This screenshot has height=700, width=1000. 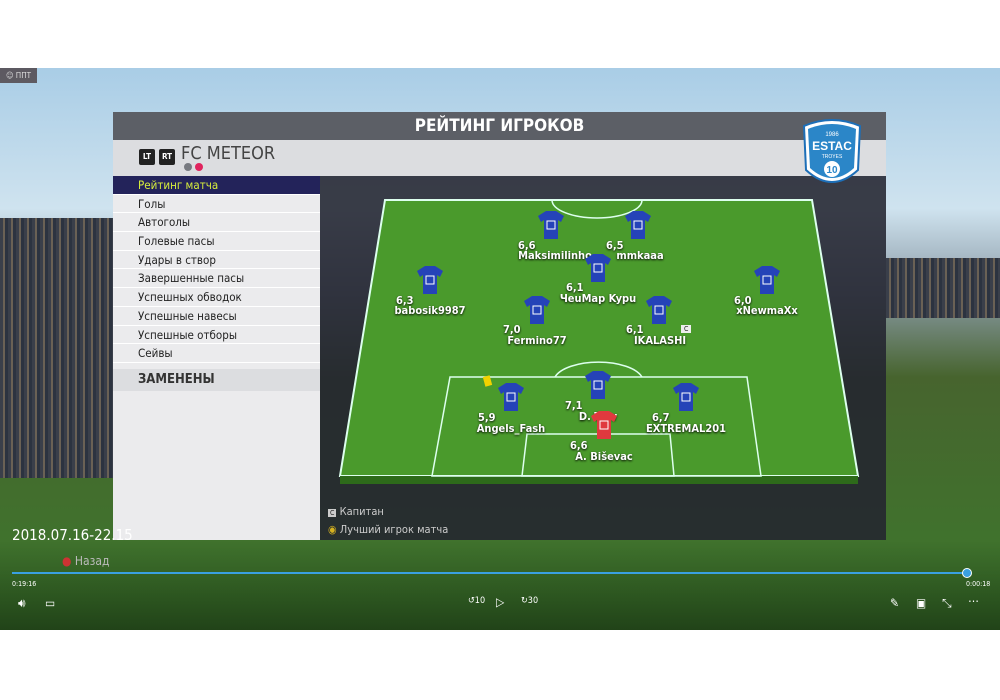 I want to click on player-name: mmkaaa, so click(x=640, y=255).